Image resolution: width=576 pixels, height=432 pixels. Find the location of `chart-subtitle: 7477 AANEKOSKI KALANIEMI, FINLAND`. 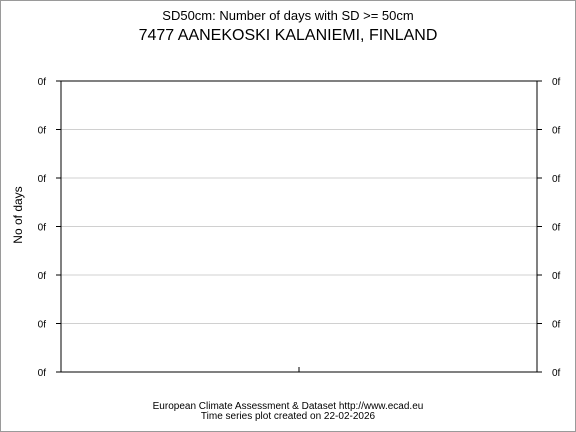

chart-subtitle: 7477 AANEKOSKI KALANIEMI, FINLAND is located at coordinates (288, 35).